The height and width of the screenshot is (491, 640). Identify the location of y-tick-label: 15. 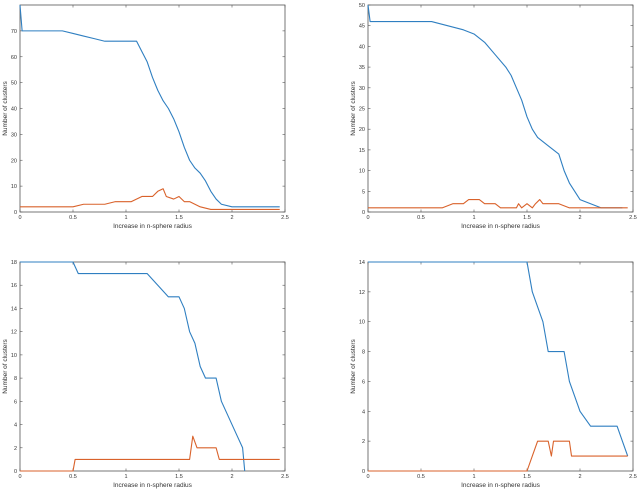
(362, 151).